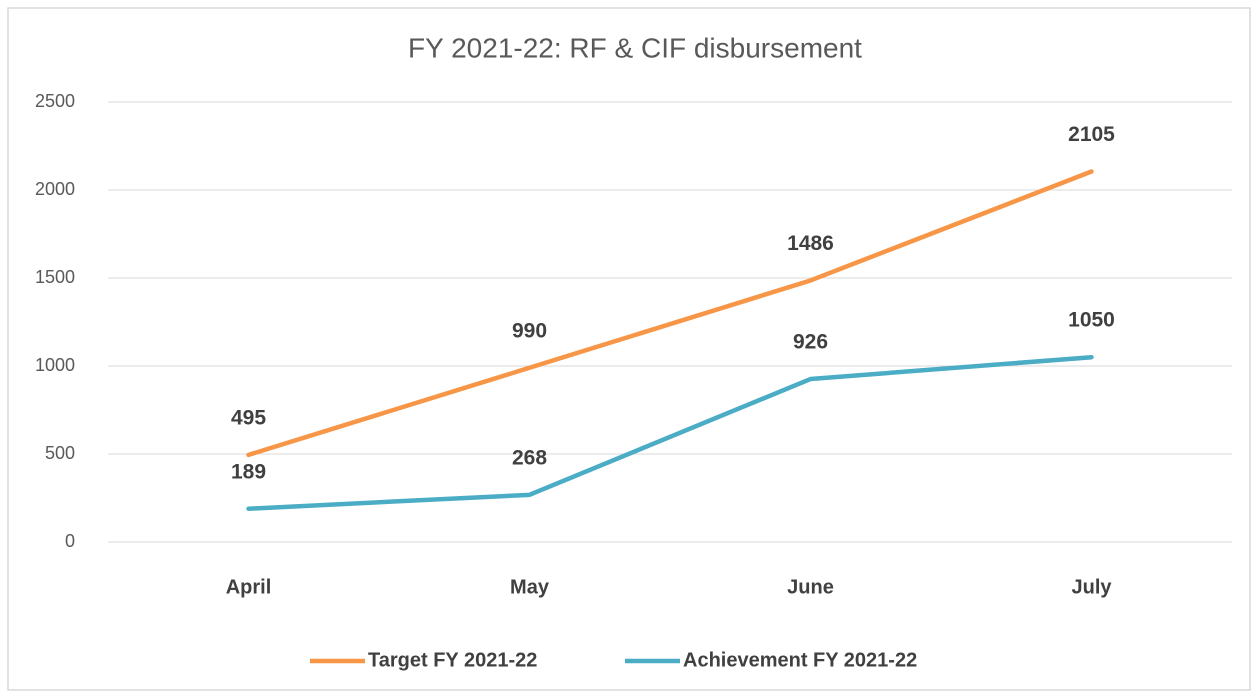  Describe the element at coordinates (800, 660) in the screenshot. I see `legend-label: Achievement FY 2021-22` at that location.